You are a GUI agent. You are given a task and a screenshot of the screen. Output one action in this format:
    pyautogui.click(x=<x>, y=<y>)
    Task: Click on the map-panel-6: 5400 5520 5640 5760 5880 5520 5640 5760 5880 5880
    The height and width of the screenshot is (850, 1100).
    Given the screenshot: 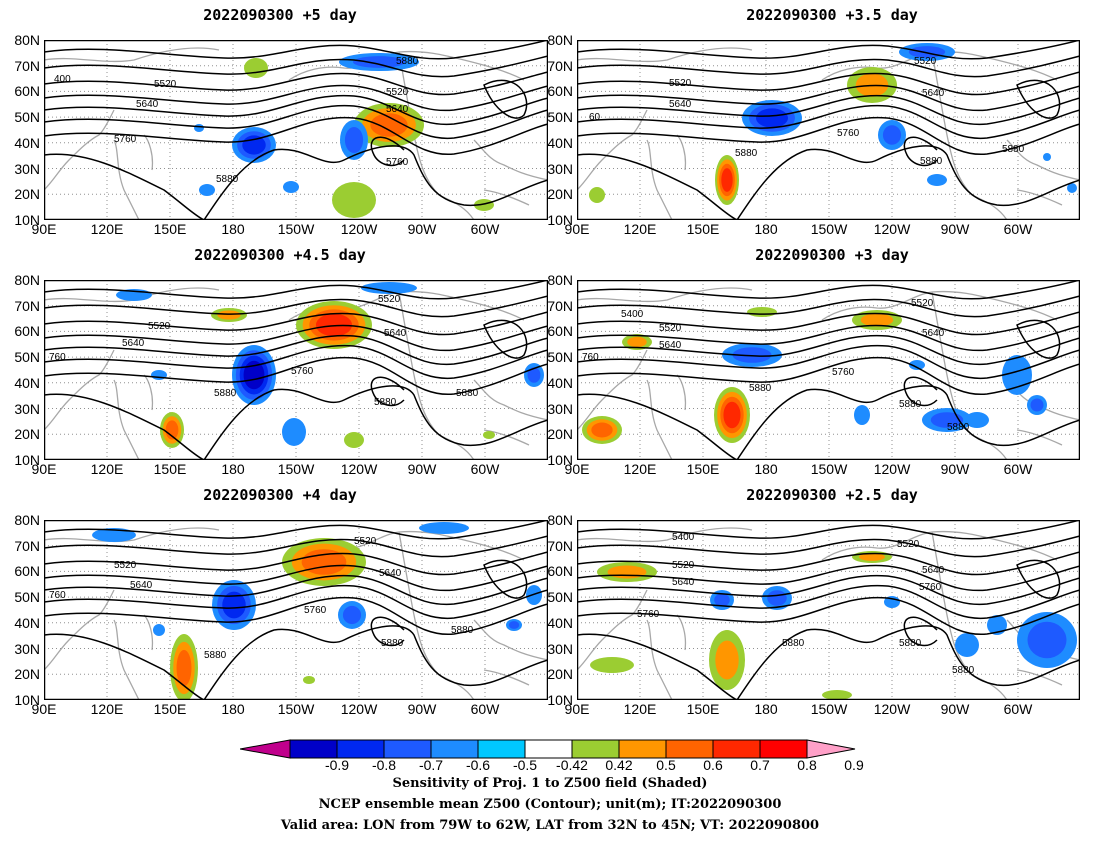 What is the action you would take?
    pyautogui.click(x=828, y=610)
    